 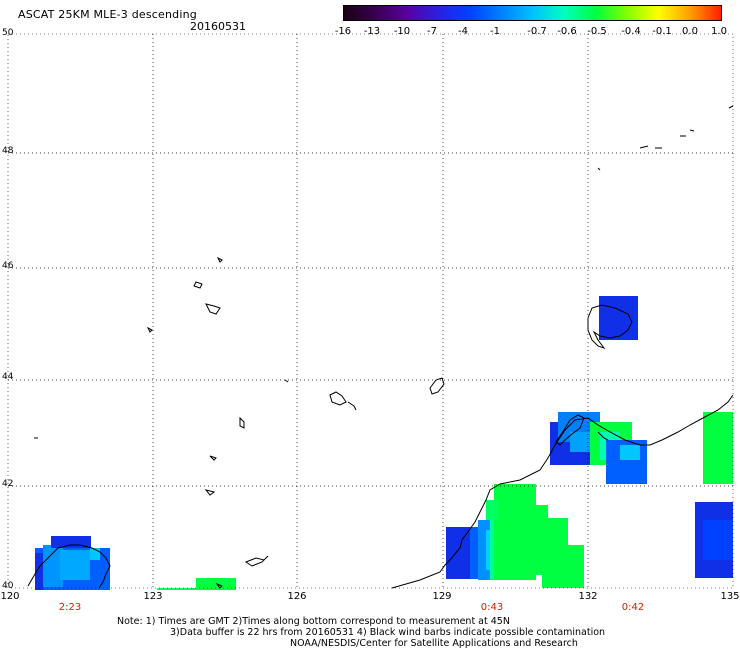 What do you see at coordinates (135, 563) in the screenshot?
I see `data-swath-southwest` at bounding box center [135, 563].